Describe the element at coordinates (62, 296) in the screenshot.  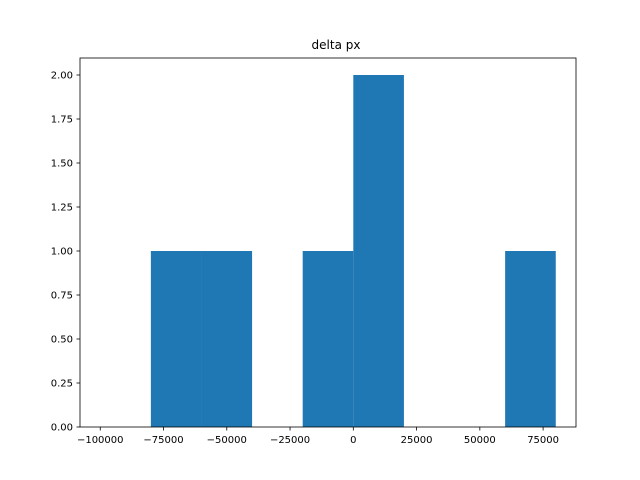
I see `y-tick-label: 0.75` at that location.